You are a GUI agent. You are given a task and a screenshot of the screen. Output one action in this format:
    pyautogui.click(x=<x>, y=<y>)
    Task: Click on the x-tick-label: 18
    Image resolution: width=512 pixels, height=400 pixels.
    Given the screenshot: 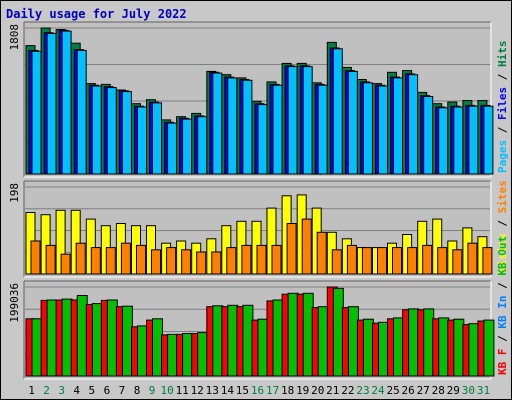 What is the action you would take?
    pyautogui.click(x=287, y=390)
    